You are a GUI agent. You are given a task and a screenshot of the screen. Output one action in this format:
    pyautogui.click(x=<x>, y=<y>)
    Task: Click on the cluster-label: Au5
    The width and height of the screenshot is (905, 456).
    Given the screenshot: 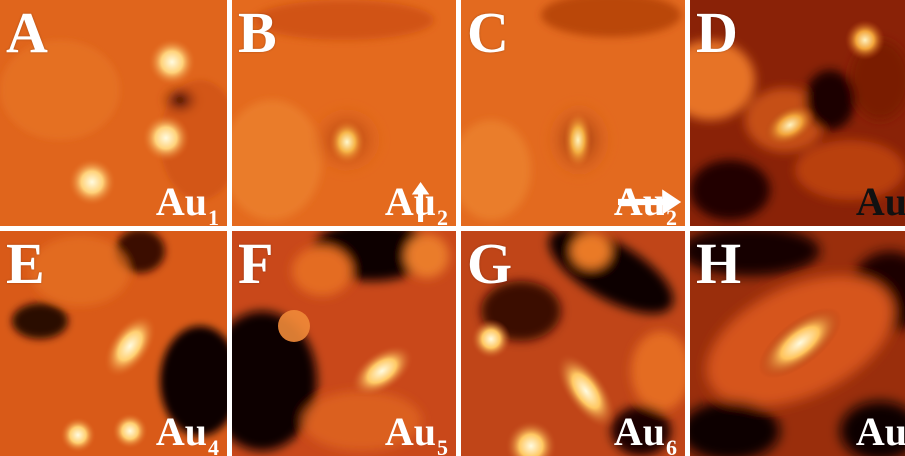 What is the action you would take?
    pyautogui.click(x=416, y=432)
    